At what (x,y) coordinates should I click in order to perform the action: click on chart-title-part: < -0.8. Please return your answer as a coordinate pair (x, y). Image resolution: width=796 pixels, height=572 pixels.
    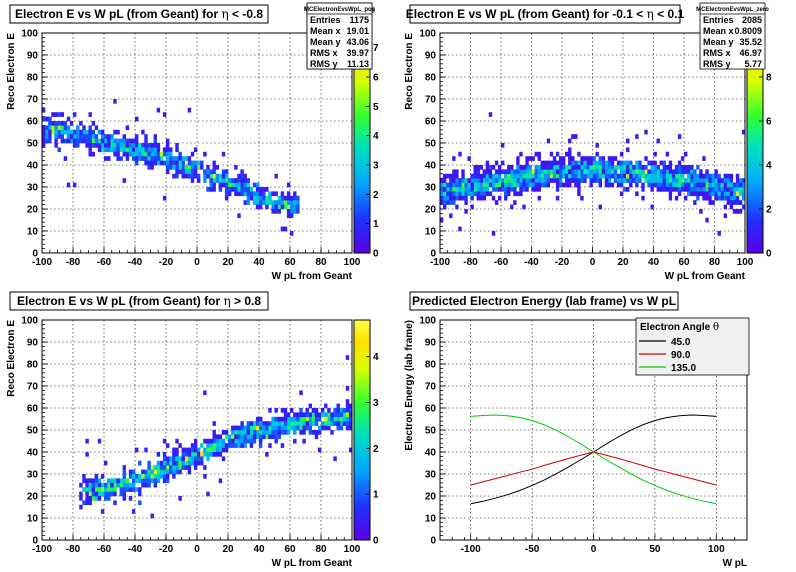
    Looking at the image, I should click on (246, 14).